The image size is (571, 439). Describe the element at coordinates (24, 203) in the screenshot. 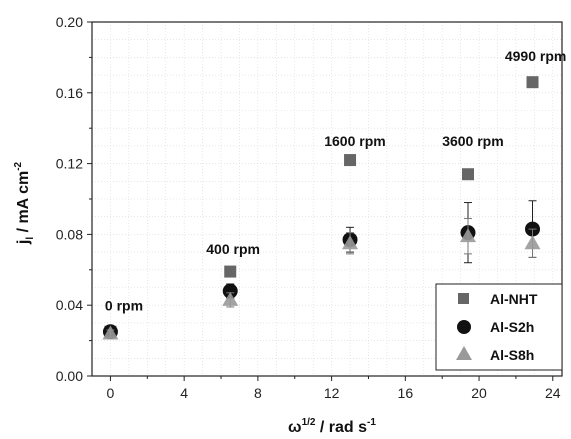

I see `y-axis-label: jl / mA cm-2` at that location.